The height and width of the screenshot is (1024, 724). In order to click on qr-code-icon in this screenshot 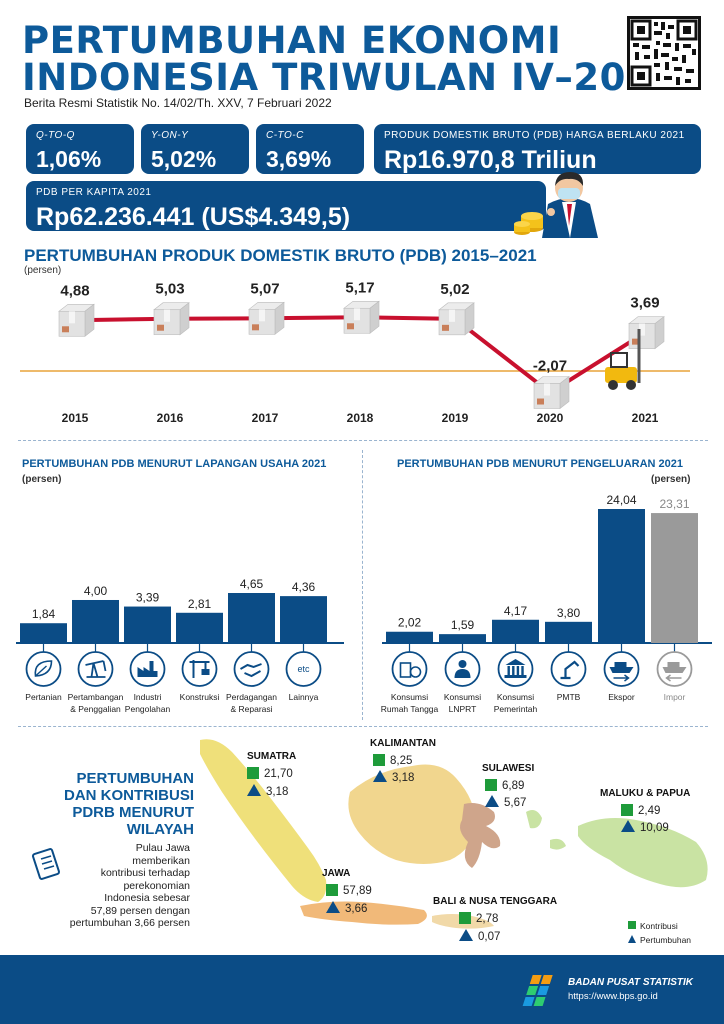, I will do `click(664, 53)`.